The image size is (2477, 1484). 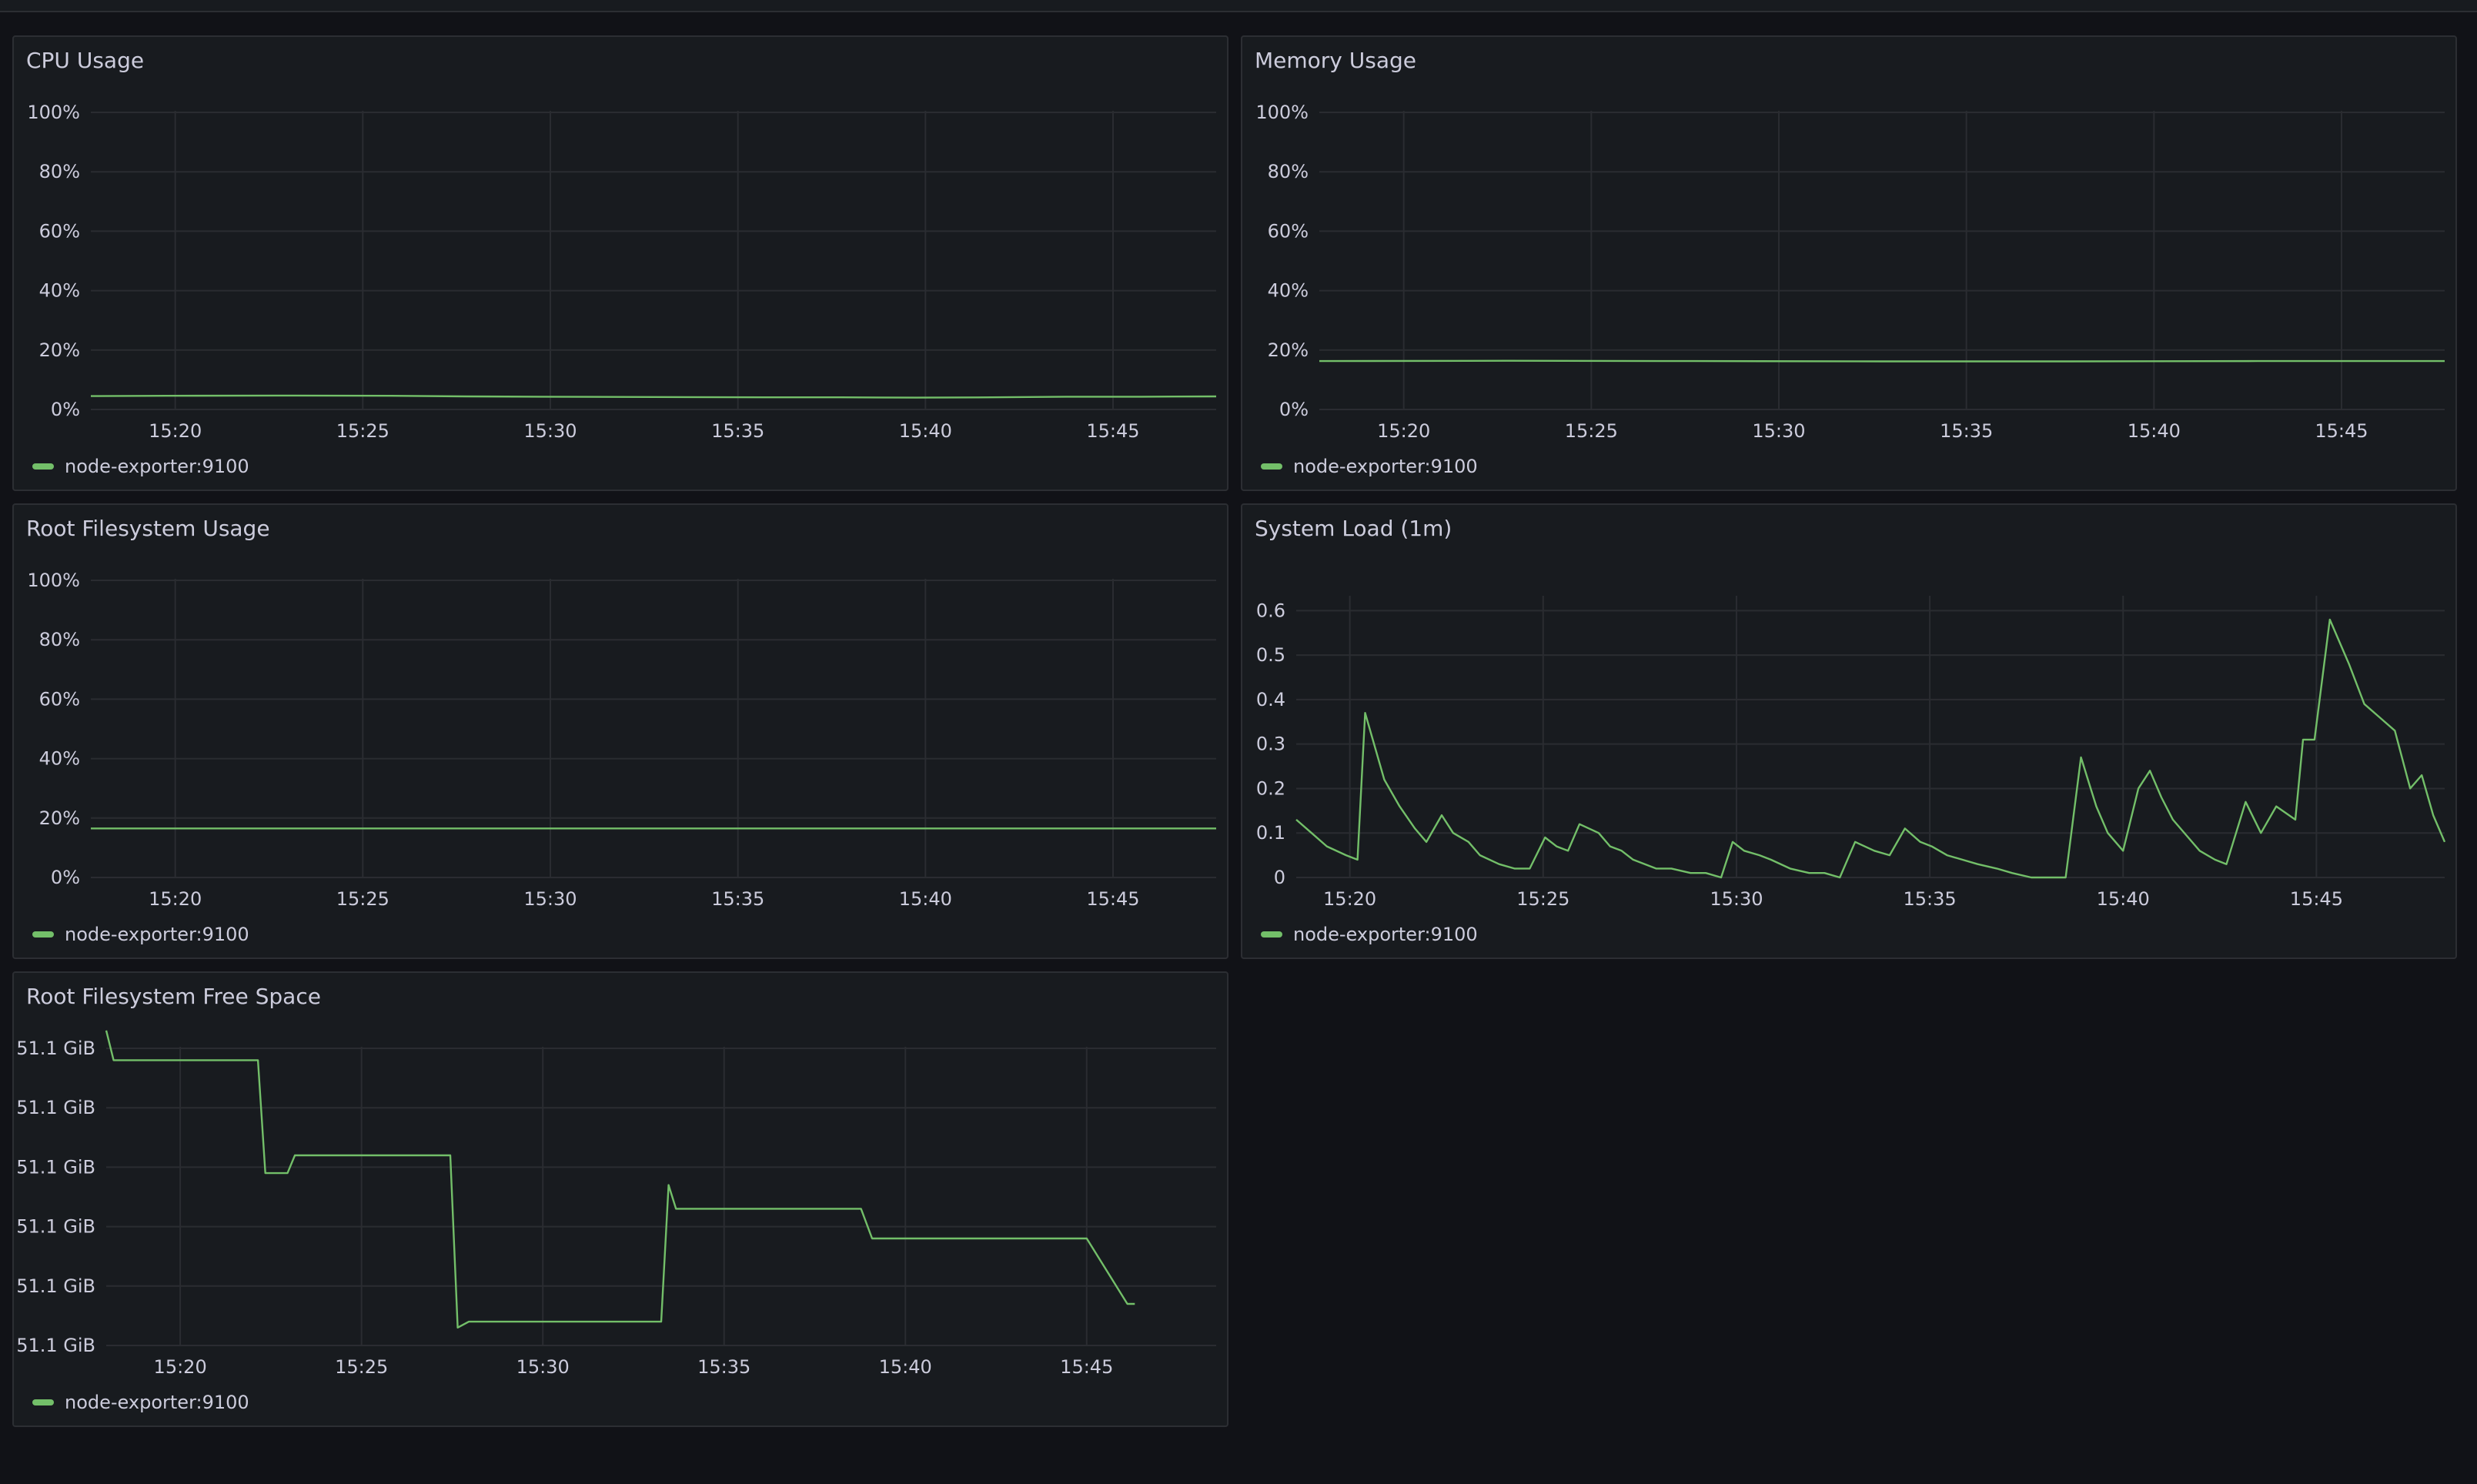 What do you see at coordinates (1270, 788) in the screenshot?
I see `y-tick-label: 0.2` at bounding box center [1270, 788].